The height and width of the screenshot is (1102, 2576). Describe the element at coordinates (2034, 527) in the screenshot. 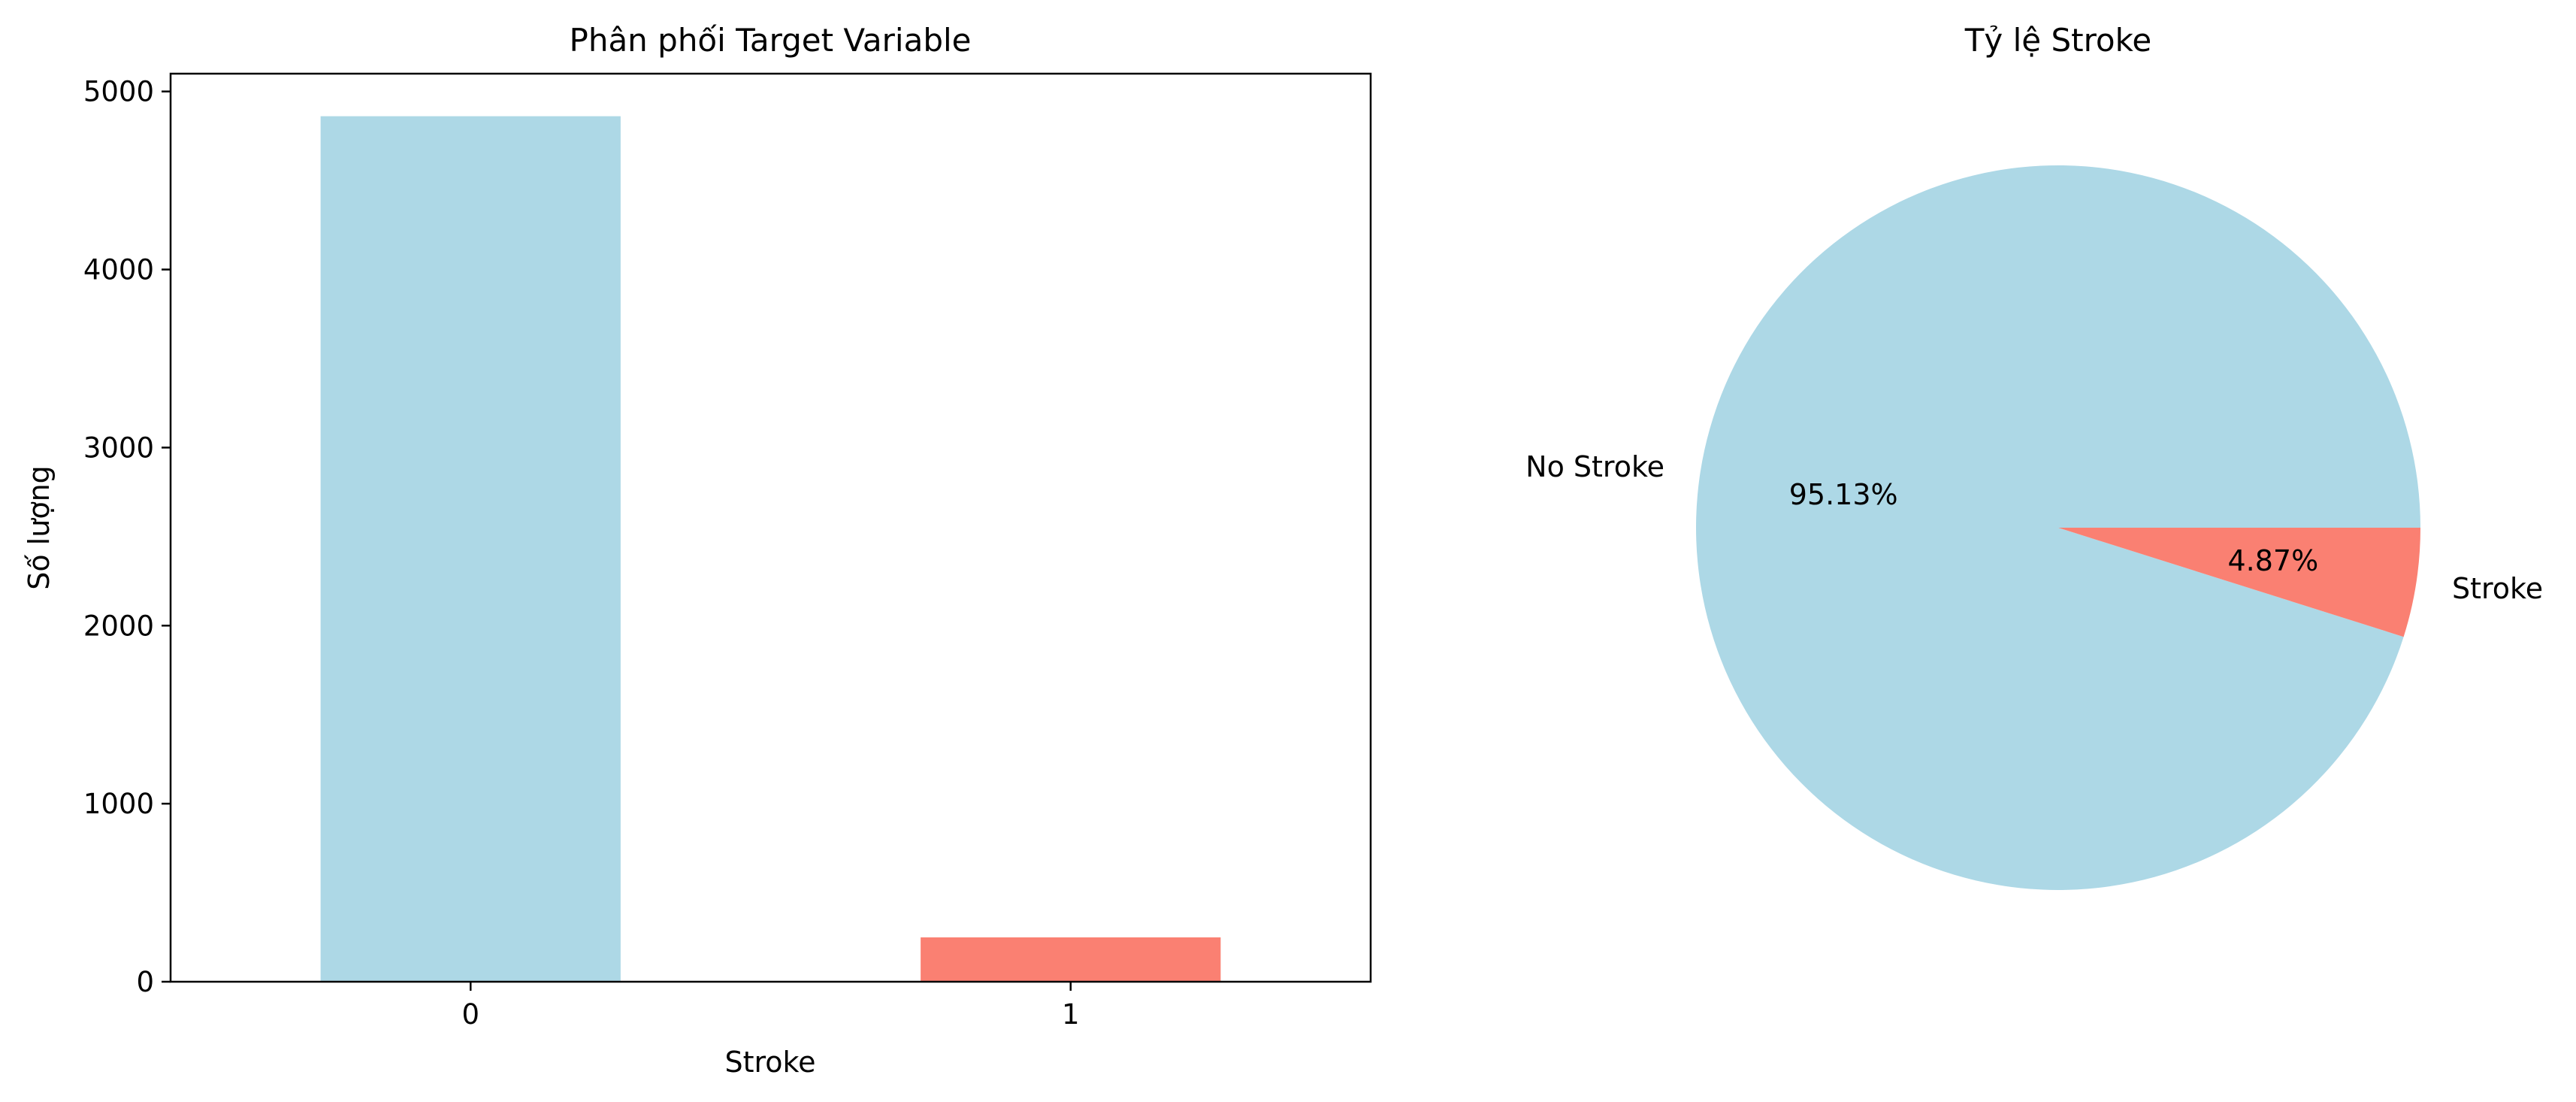

I see `pie-labels: No Stroke 95.13% Stroke 4.87%` at that location.